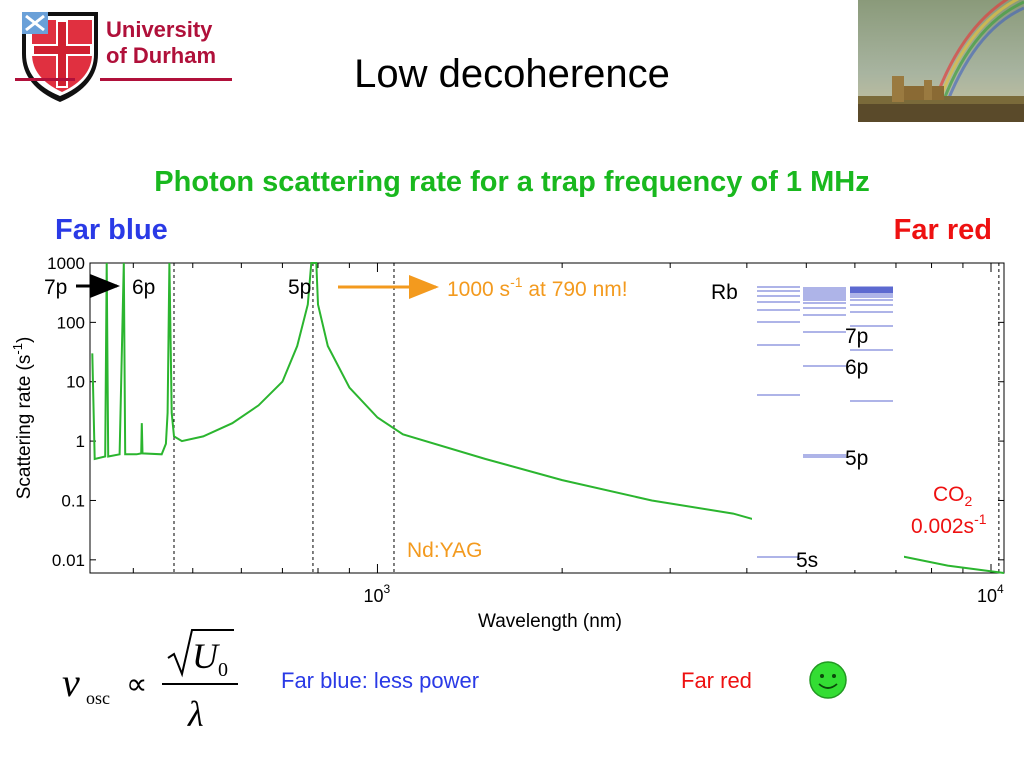  Describe the element at coordinates (856, 367) in the screenshot. I see `level-label-6p: 6p` at that location.